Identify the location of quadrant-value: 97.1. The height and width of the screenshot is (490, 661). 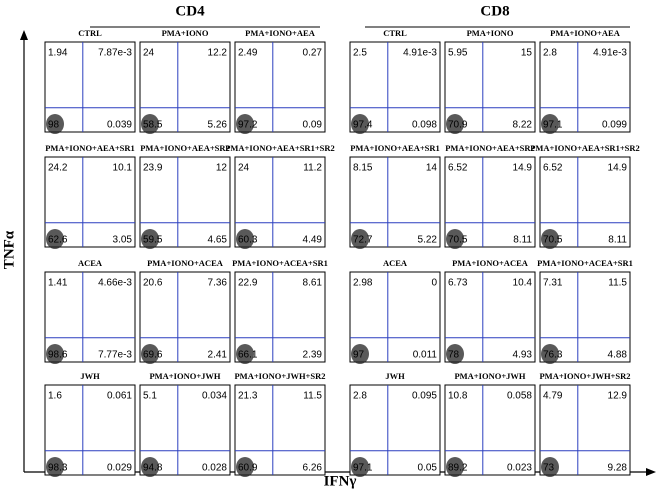
(553, 125).